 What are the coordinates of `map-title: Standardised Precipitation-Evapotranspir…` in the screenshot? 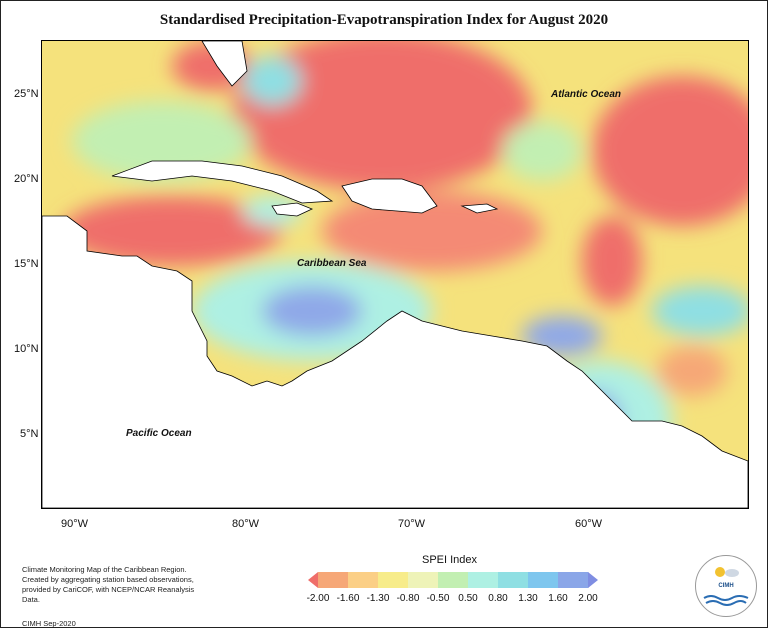 It's located at (384, 20).